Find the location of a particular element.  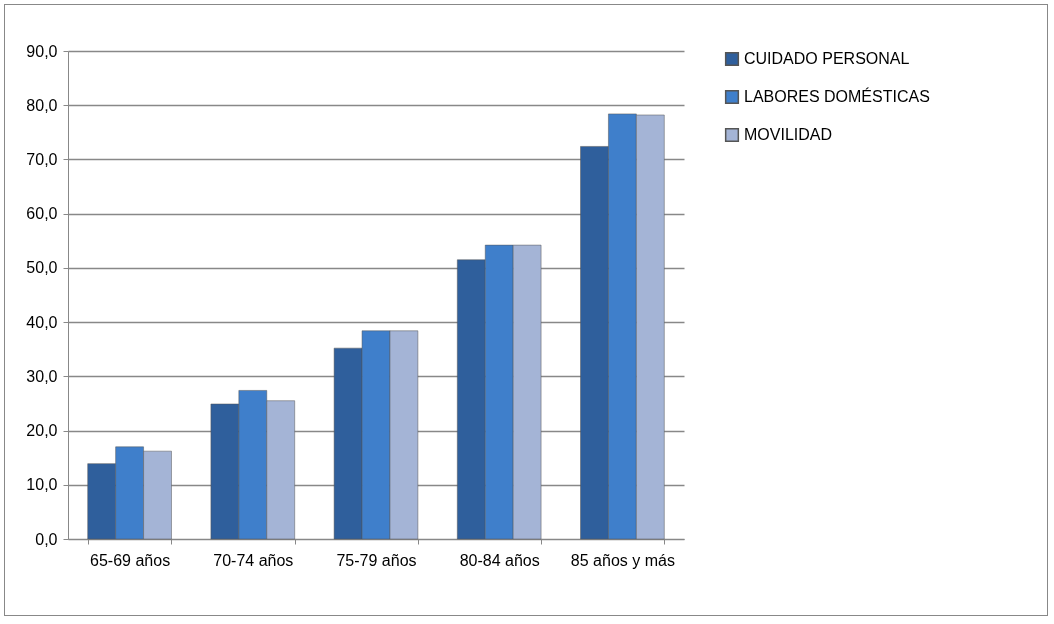

legend-label: LABORES DOMÉSTICAS is located at coordinates (837, 96).